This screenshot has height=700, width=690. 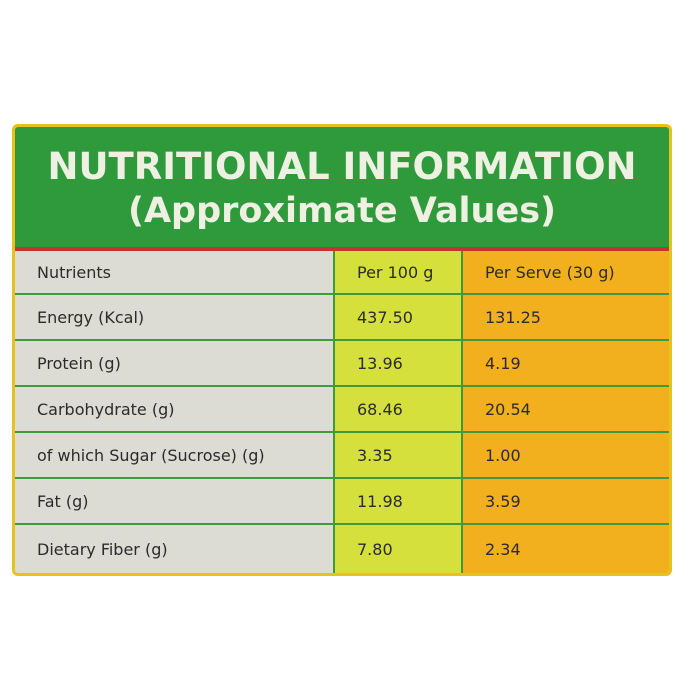 What do you see at coordinates (175, 363) in the screenshot?
I see `cell: Protein (g)` at bounding box center [175, 363].